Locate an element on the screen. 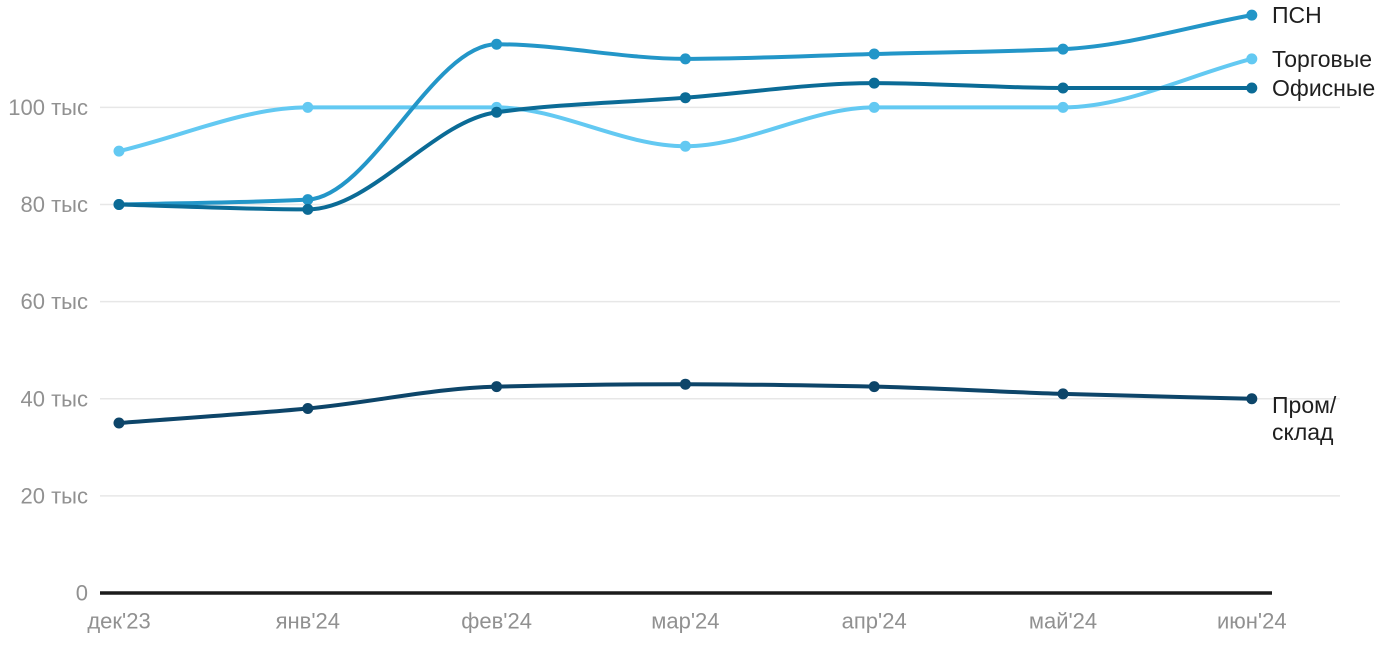  y-tick-label: 100 тыс is located at coordinates (48, 107).